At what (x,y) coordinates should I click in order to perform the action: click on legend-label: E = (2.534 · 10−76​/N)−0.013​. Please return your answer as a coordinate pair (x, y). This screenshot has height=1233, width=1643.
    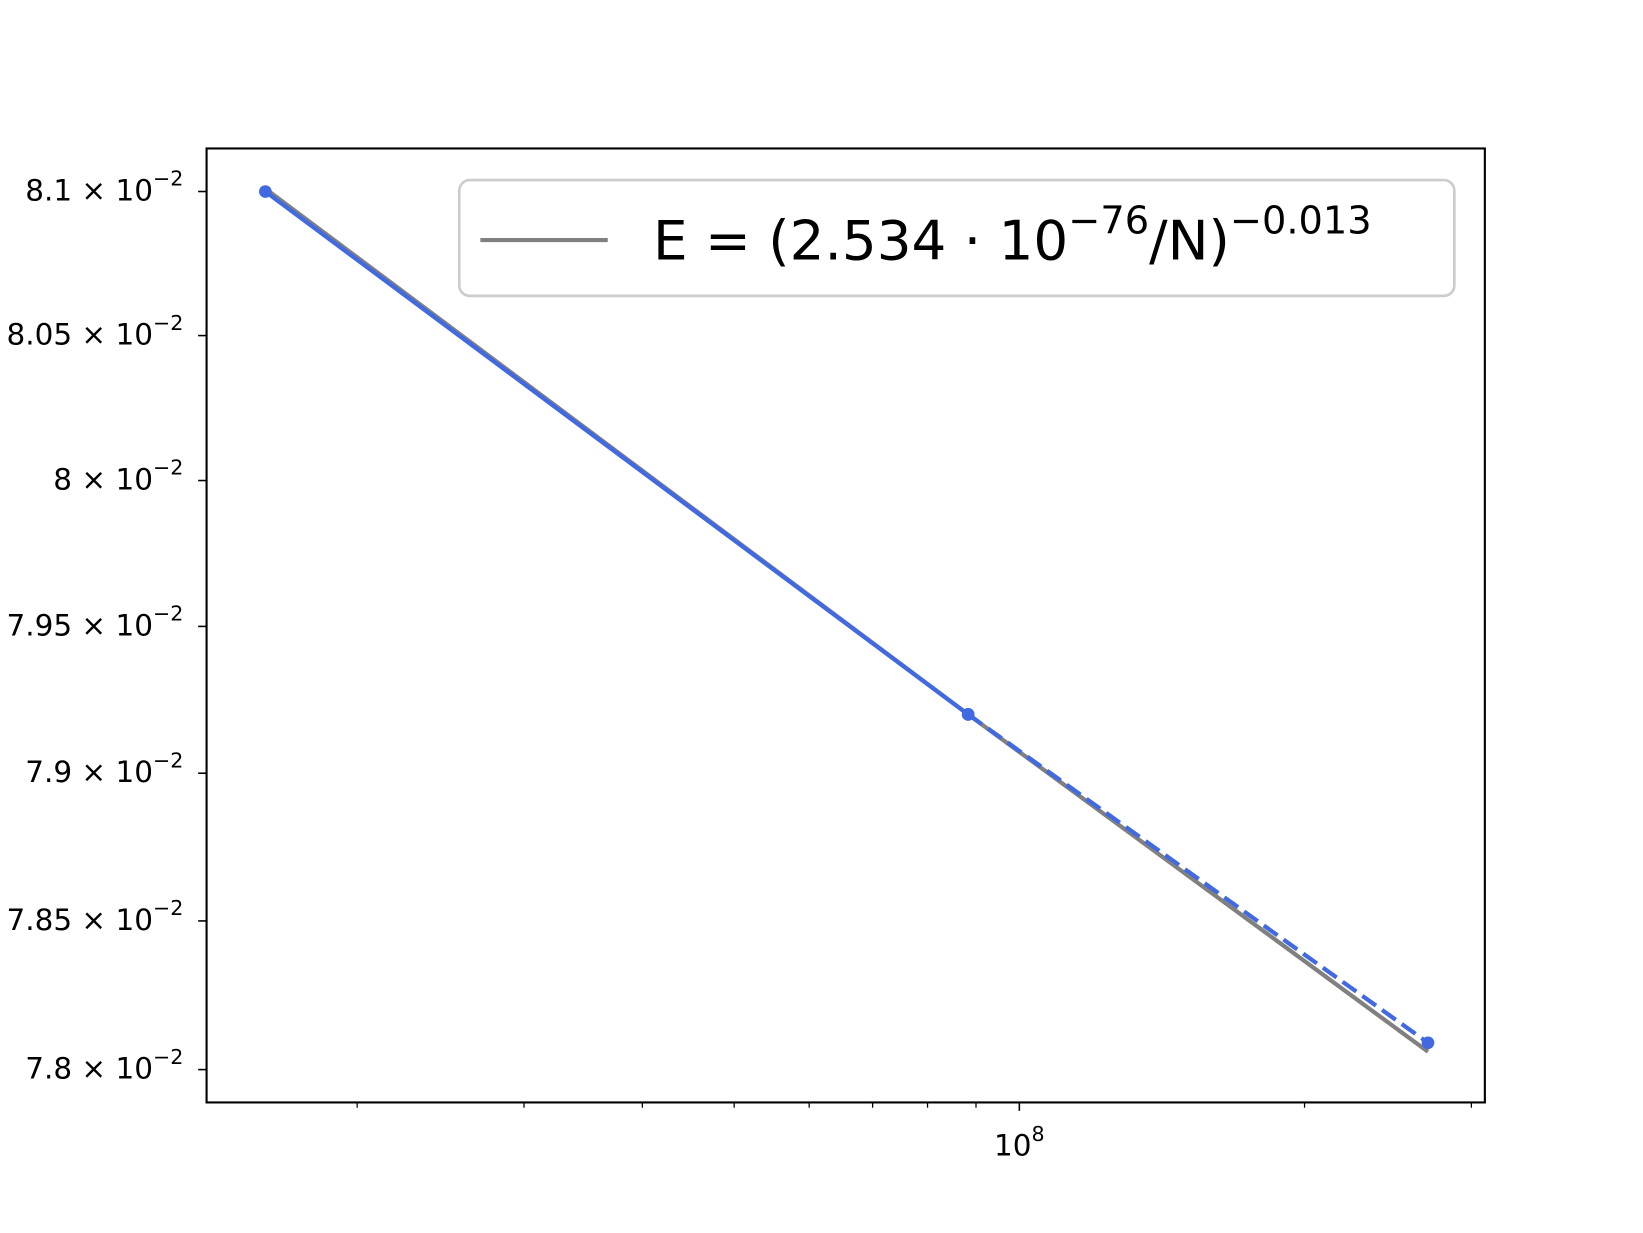
    Looking at the image, I should click on (1012, 235).